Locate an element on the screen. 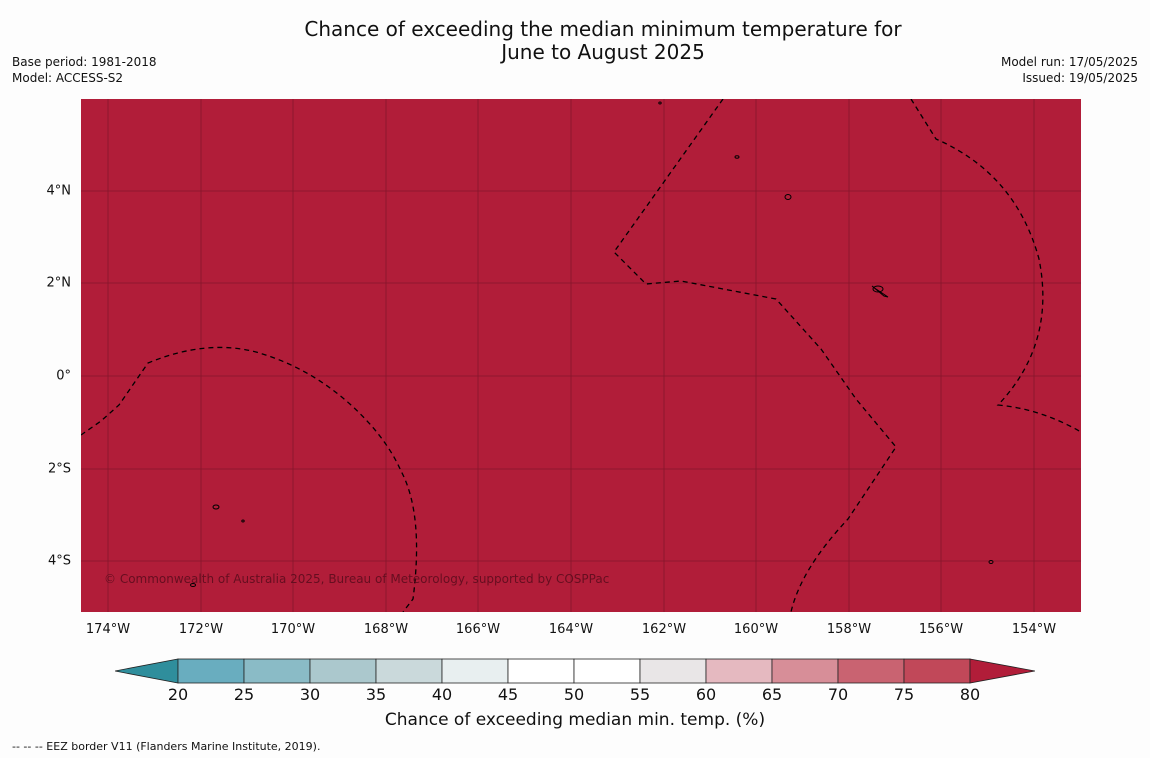 This screenshot has height=758, width=1150. colorbar-label-20: 20 is located at coordinates (178, 694).